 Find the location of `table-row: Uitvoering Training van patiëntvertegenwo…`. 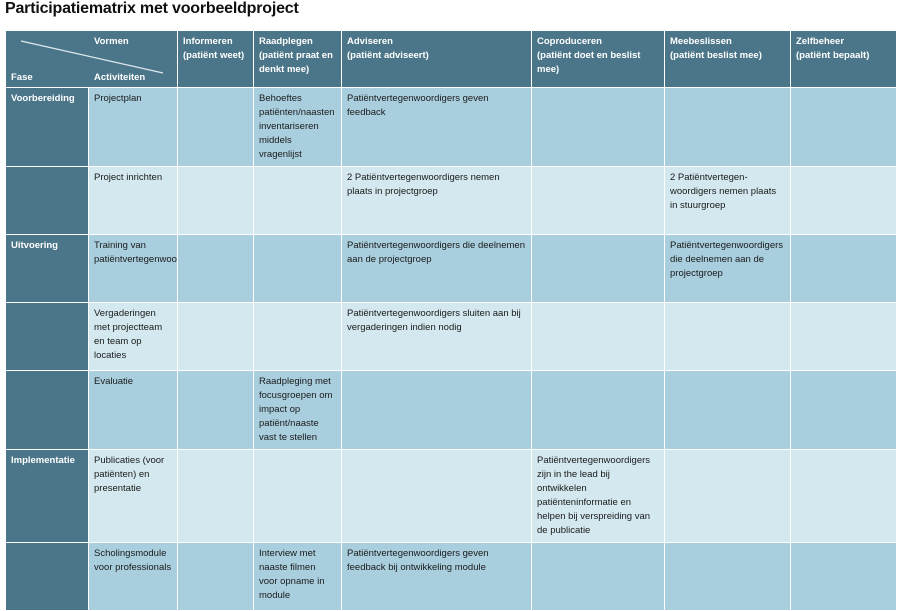

table-row: Uitvoering Training van patiëntvertegenwo… is located at coordinates (451, 268).